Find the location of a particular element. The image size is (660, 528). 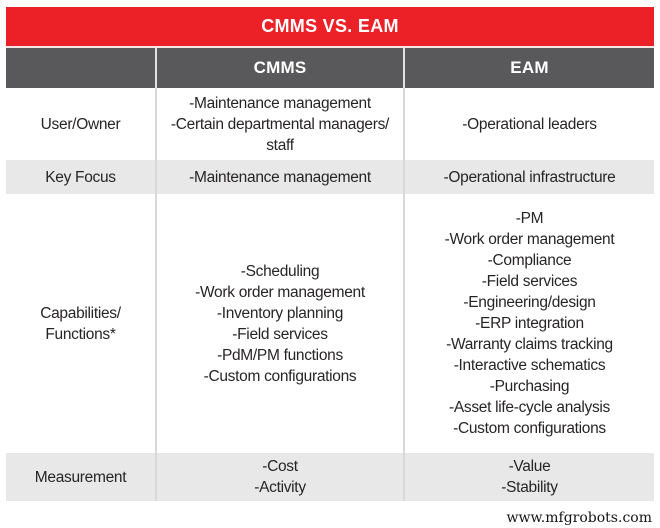

cell-line: -ERP integration is located at coordinates (529, 323).